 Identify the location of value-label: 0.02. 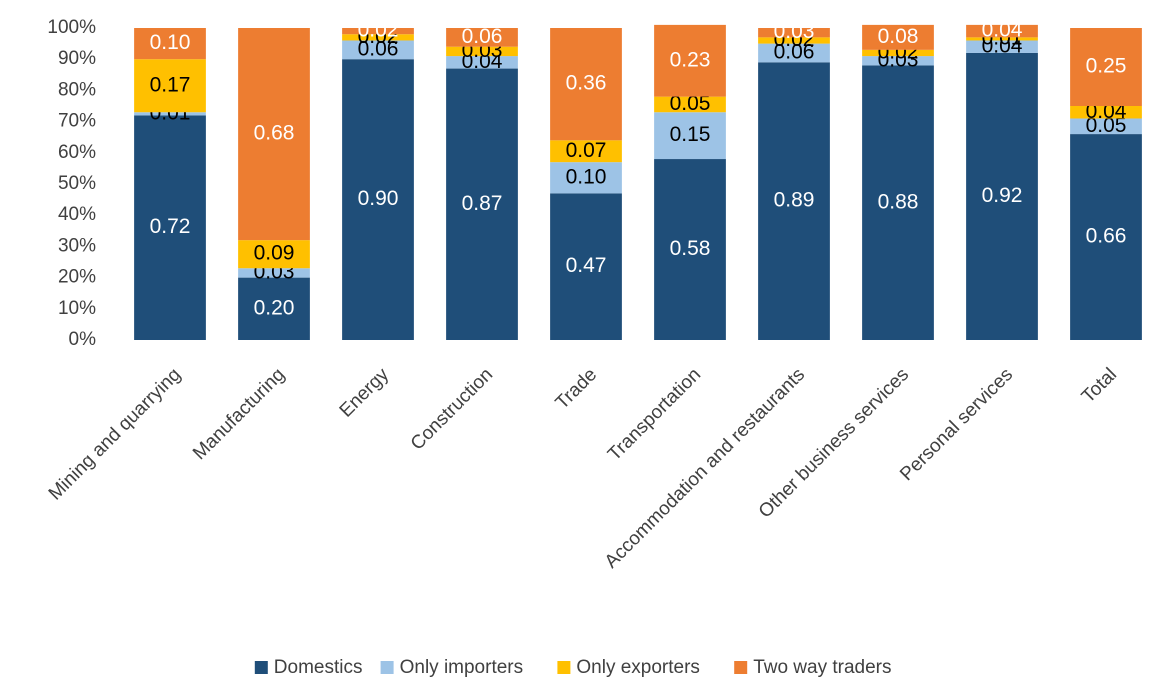
(378, 30).